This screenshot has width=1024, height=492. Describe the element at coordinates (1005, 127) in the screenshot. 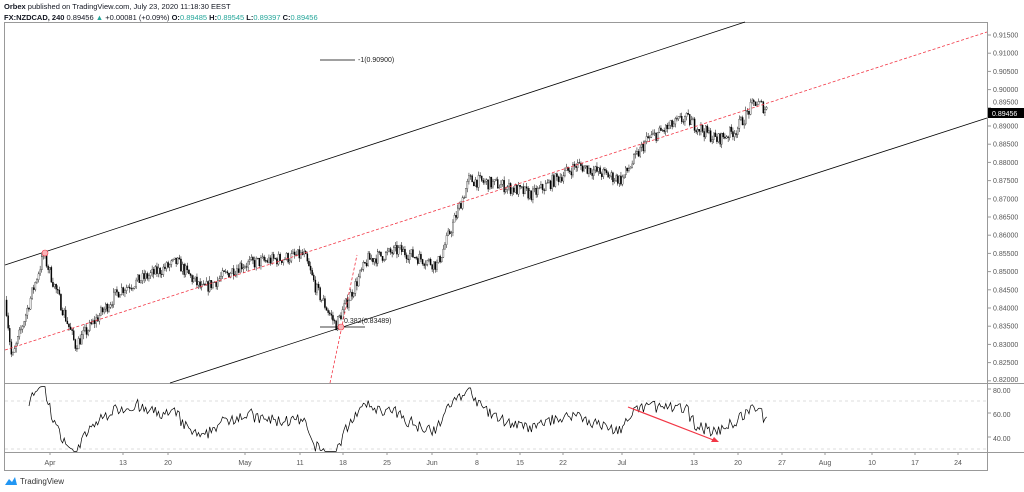

I see `price-tick-label: 0.89000` at that location.